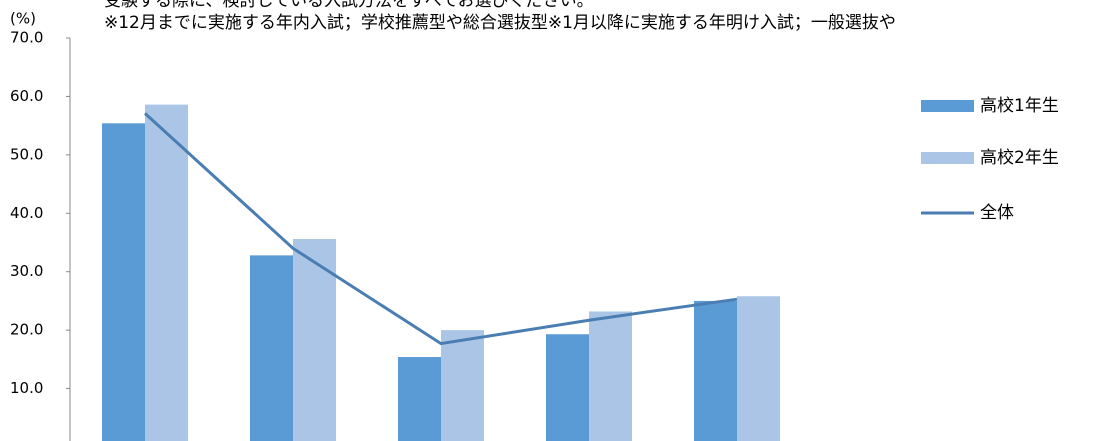 Image resolution: width=1117 pixels, height=441 pixels. Describe the element at coordinates (26, 213) in the screenshot. I see `y-tick-label: 40.0` at that location.